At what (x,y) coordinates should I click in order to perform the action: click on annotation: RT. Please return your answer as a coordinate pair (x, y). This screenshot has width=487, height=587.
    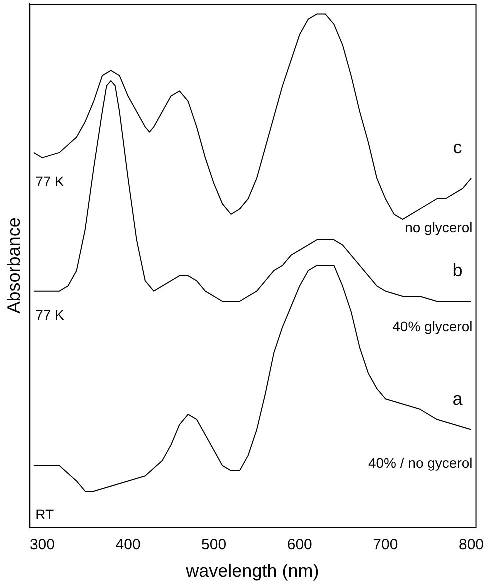
    Looking at the image, I should click on (45, 514).